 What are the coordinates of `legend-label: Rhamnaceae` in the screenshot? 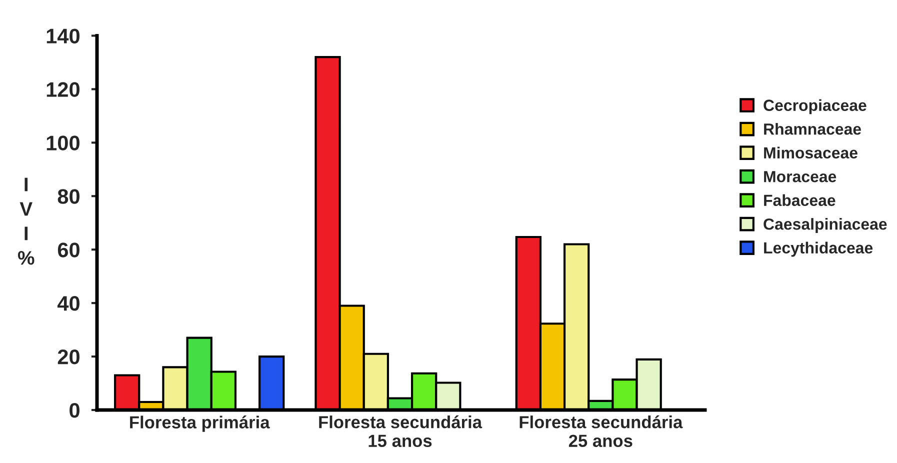 It's located at (813, 129).